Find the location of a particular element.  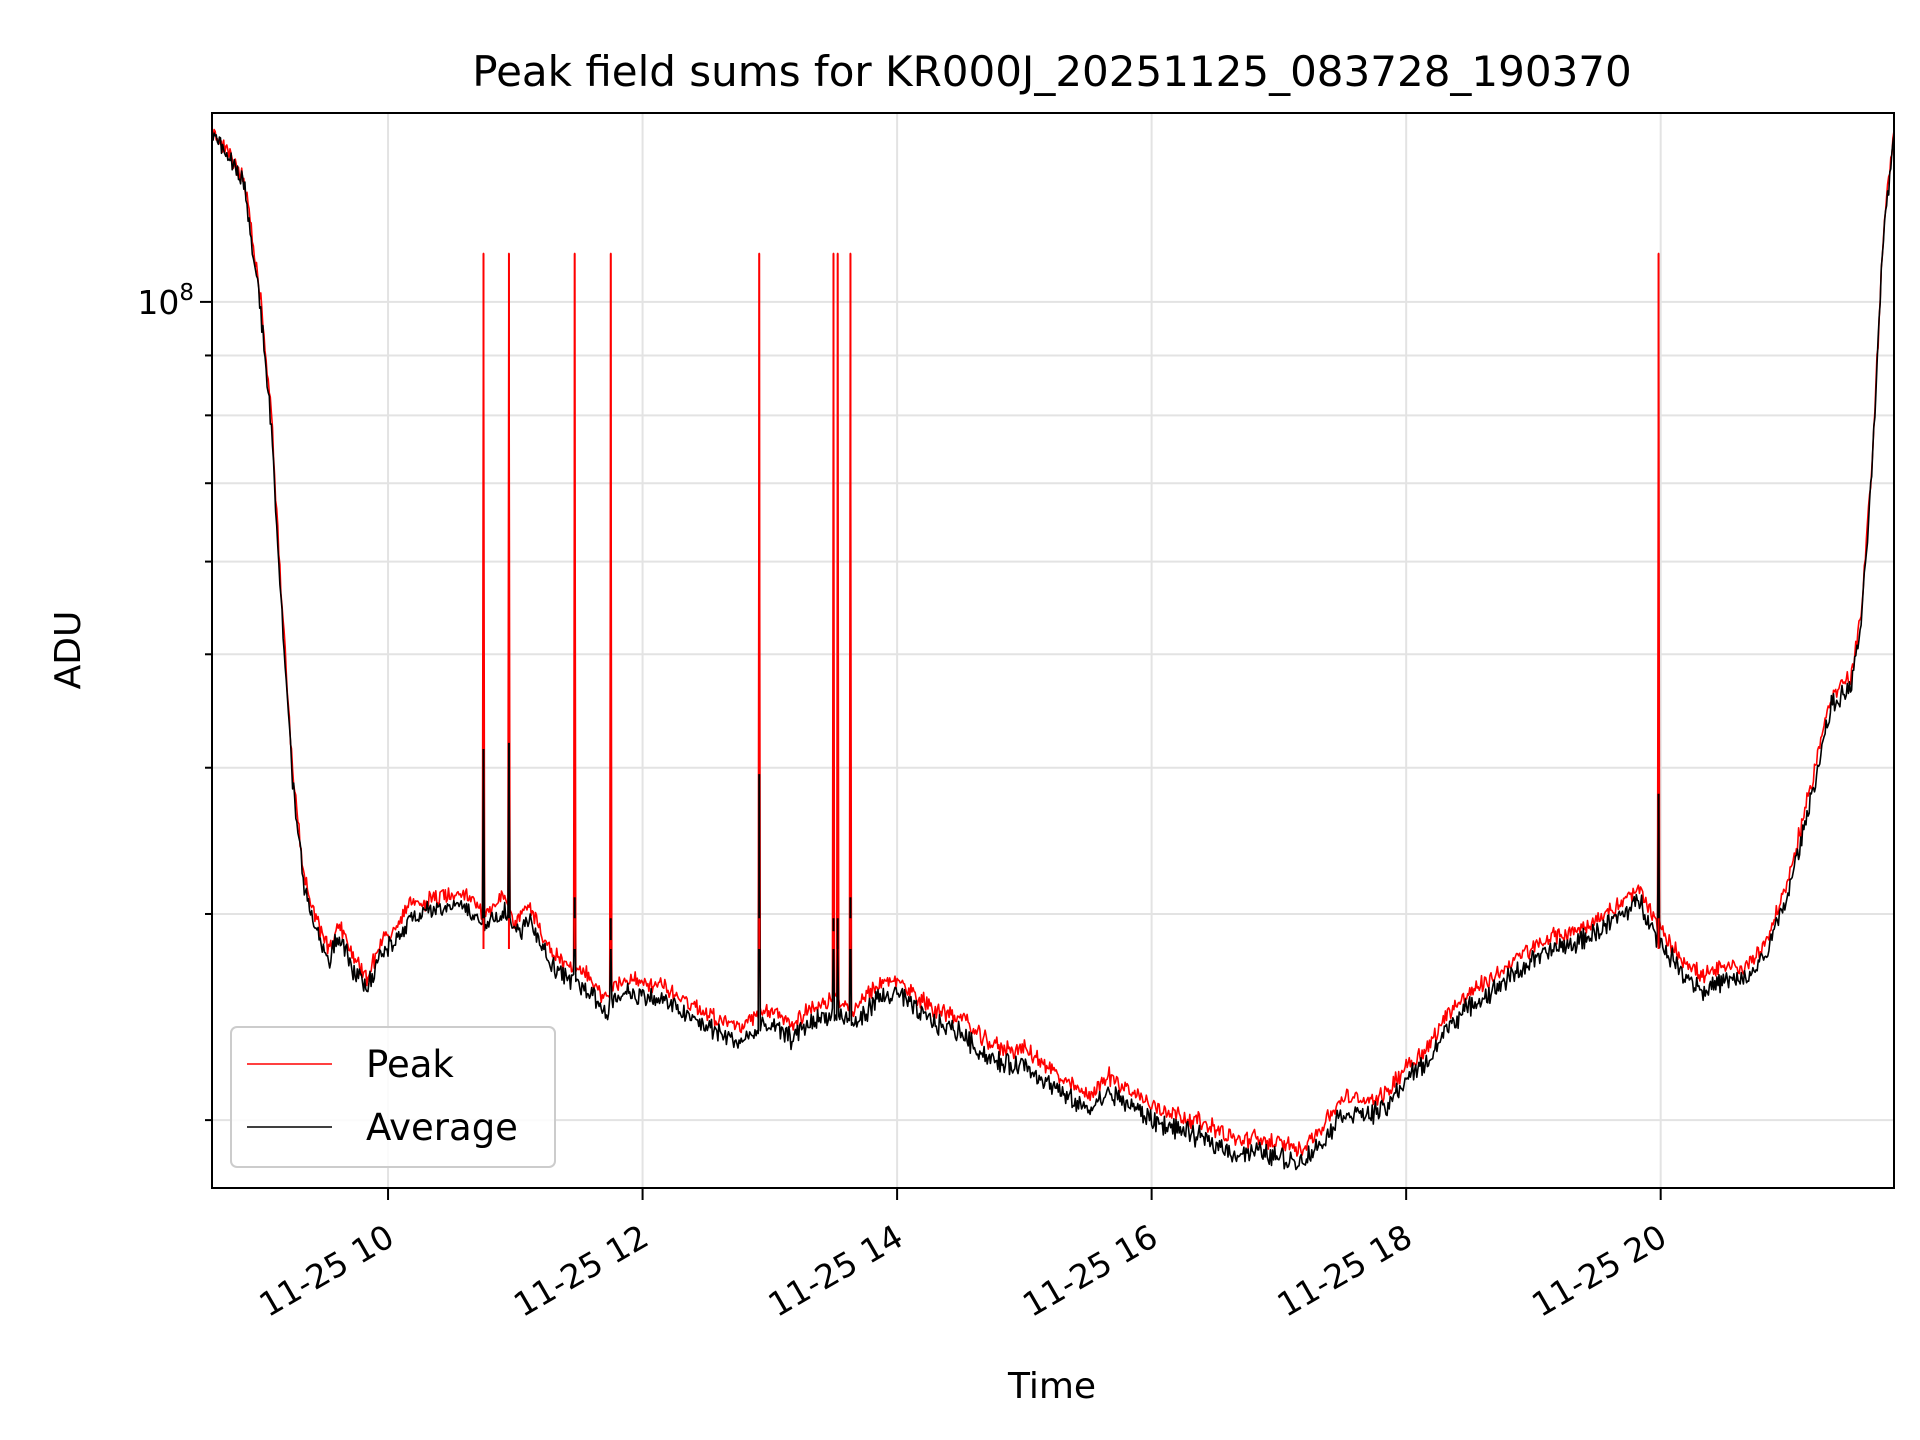

y-tick-label: 108 is located at coordinates (165, 301).